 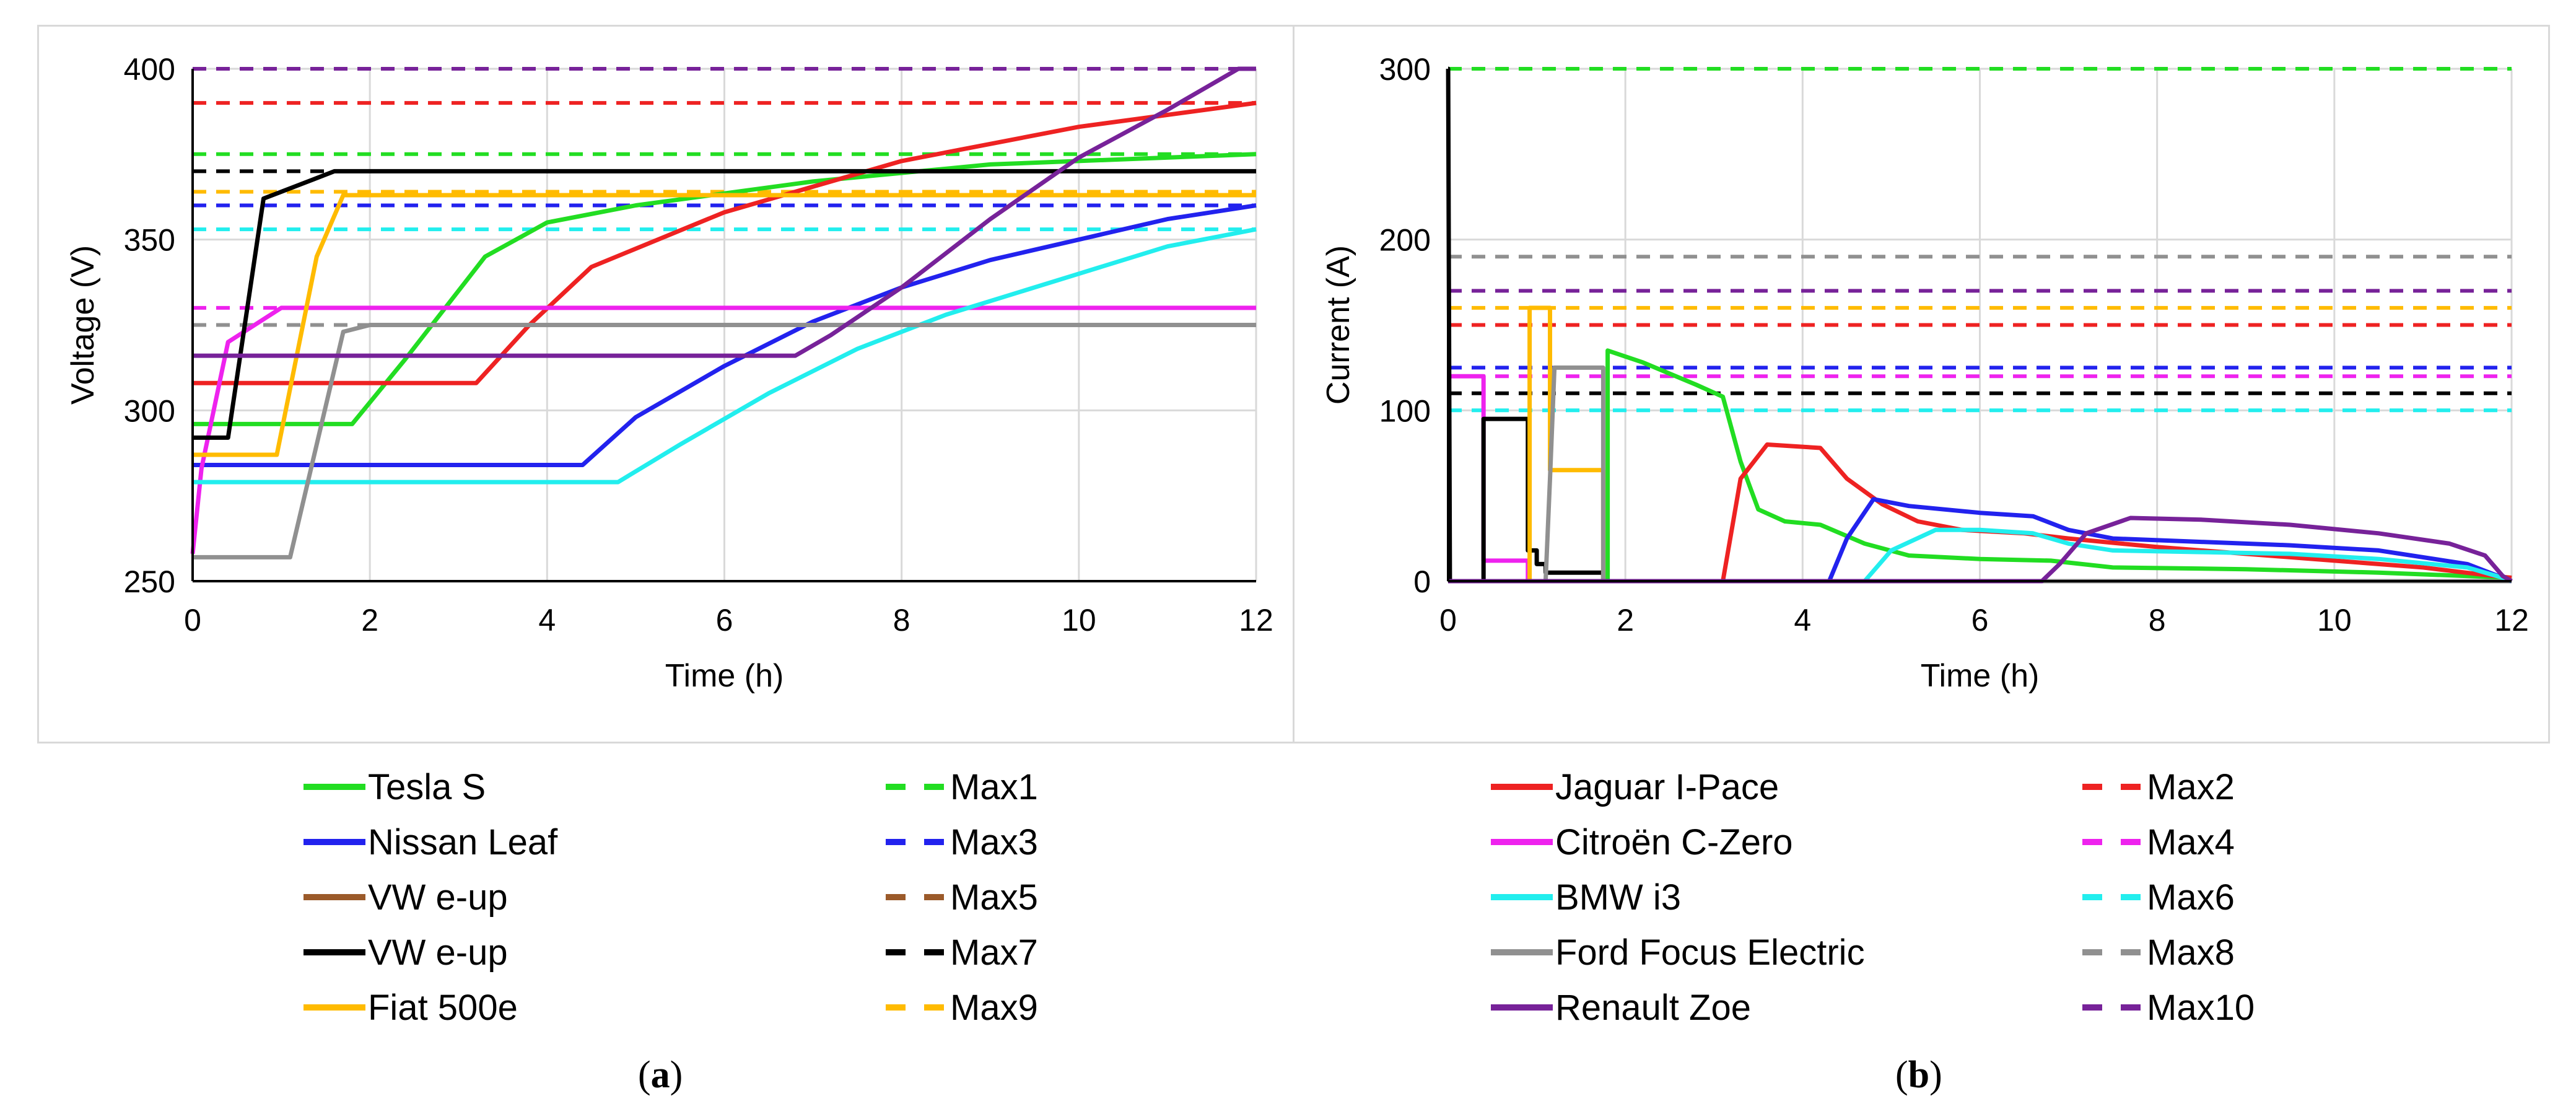 What do you see at coordinates (1802, 620) in the screenshot?
I see `x-tick-label: 4` at bounding box center [1802, 620].